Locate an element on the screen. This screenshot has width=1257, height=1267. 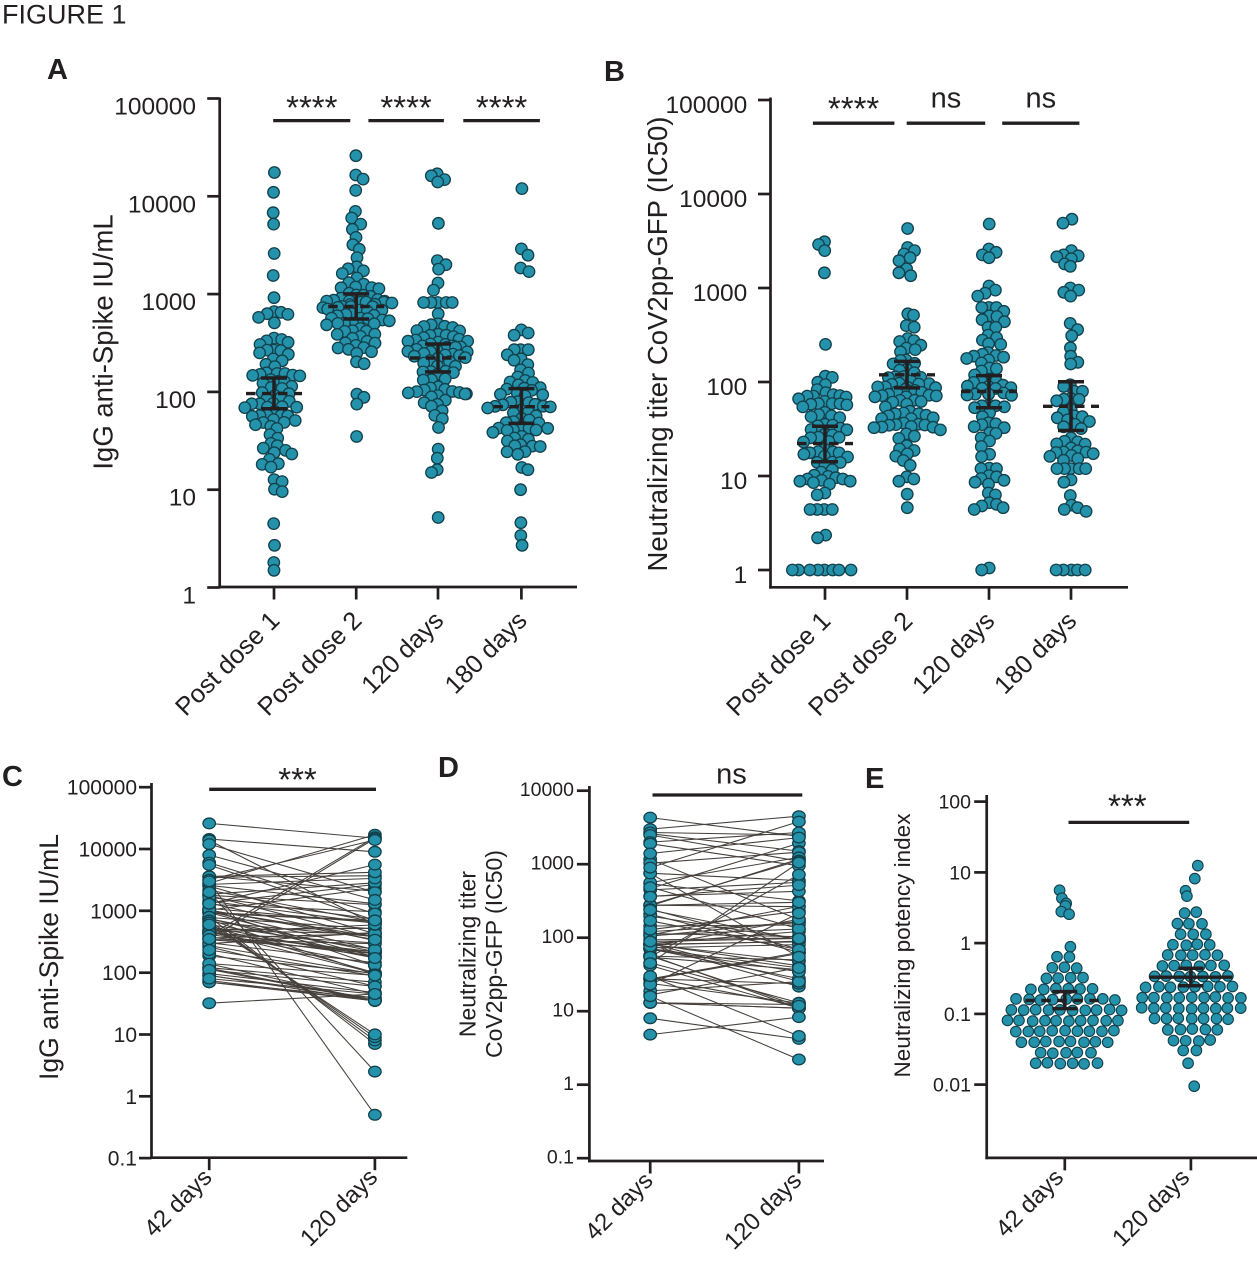
svg-text: FIGURE 1 is located at coordinates (64, 15).